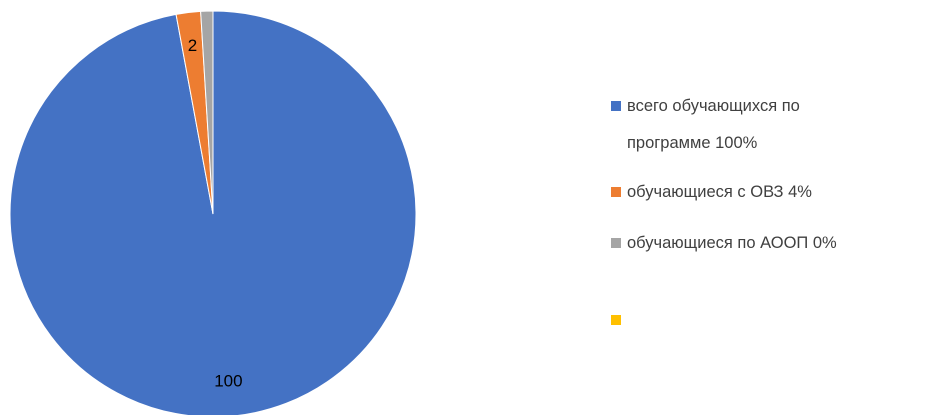 This screenshot has height=415, width=929. I want to click on data-label: 100, so click(228, 380).